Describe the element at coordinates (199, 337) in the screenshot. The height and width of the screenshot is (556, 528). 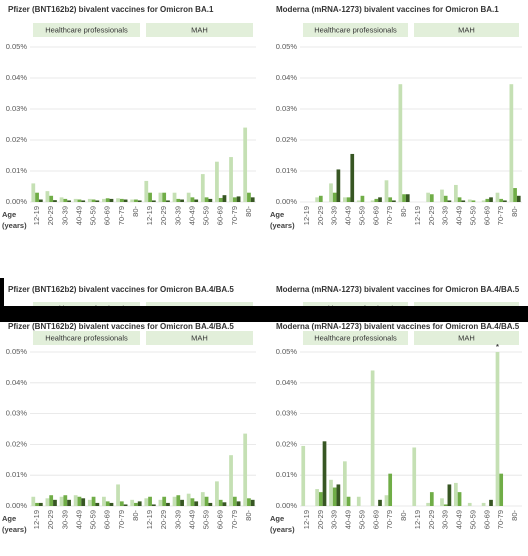
I see `panel-header-label: MAH` at that location.